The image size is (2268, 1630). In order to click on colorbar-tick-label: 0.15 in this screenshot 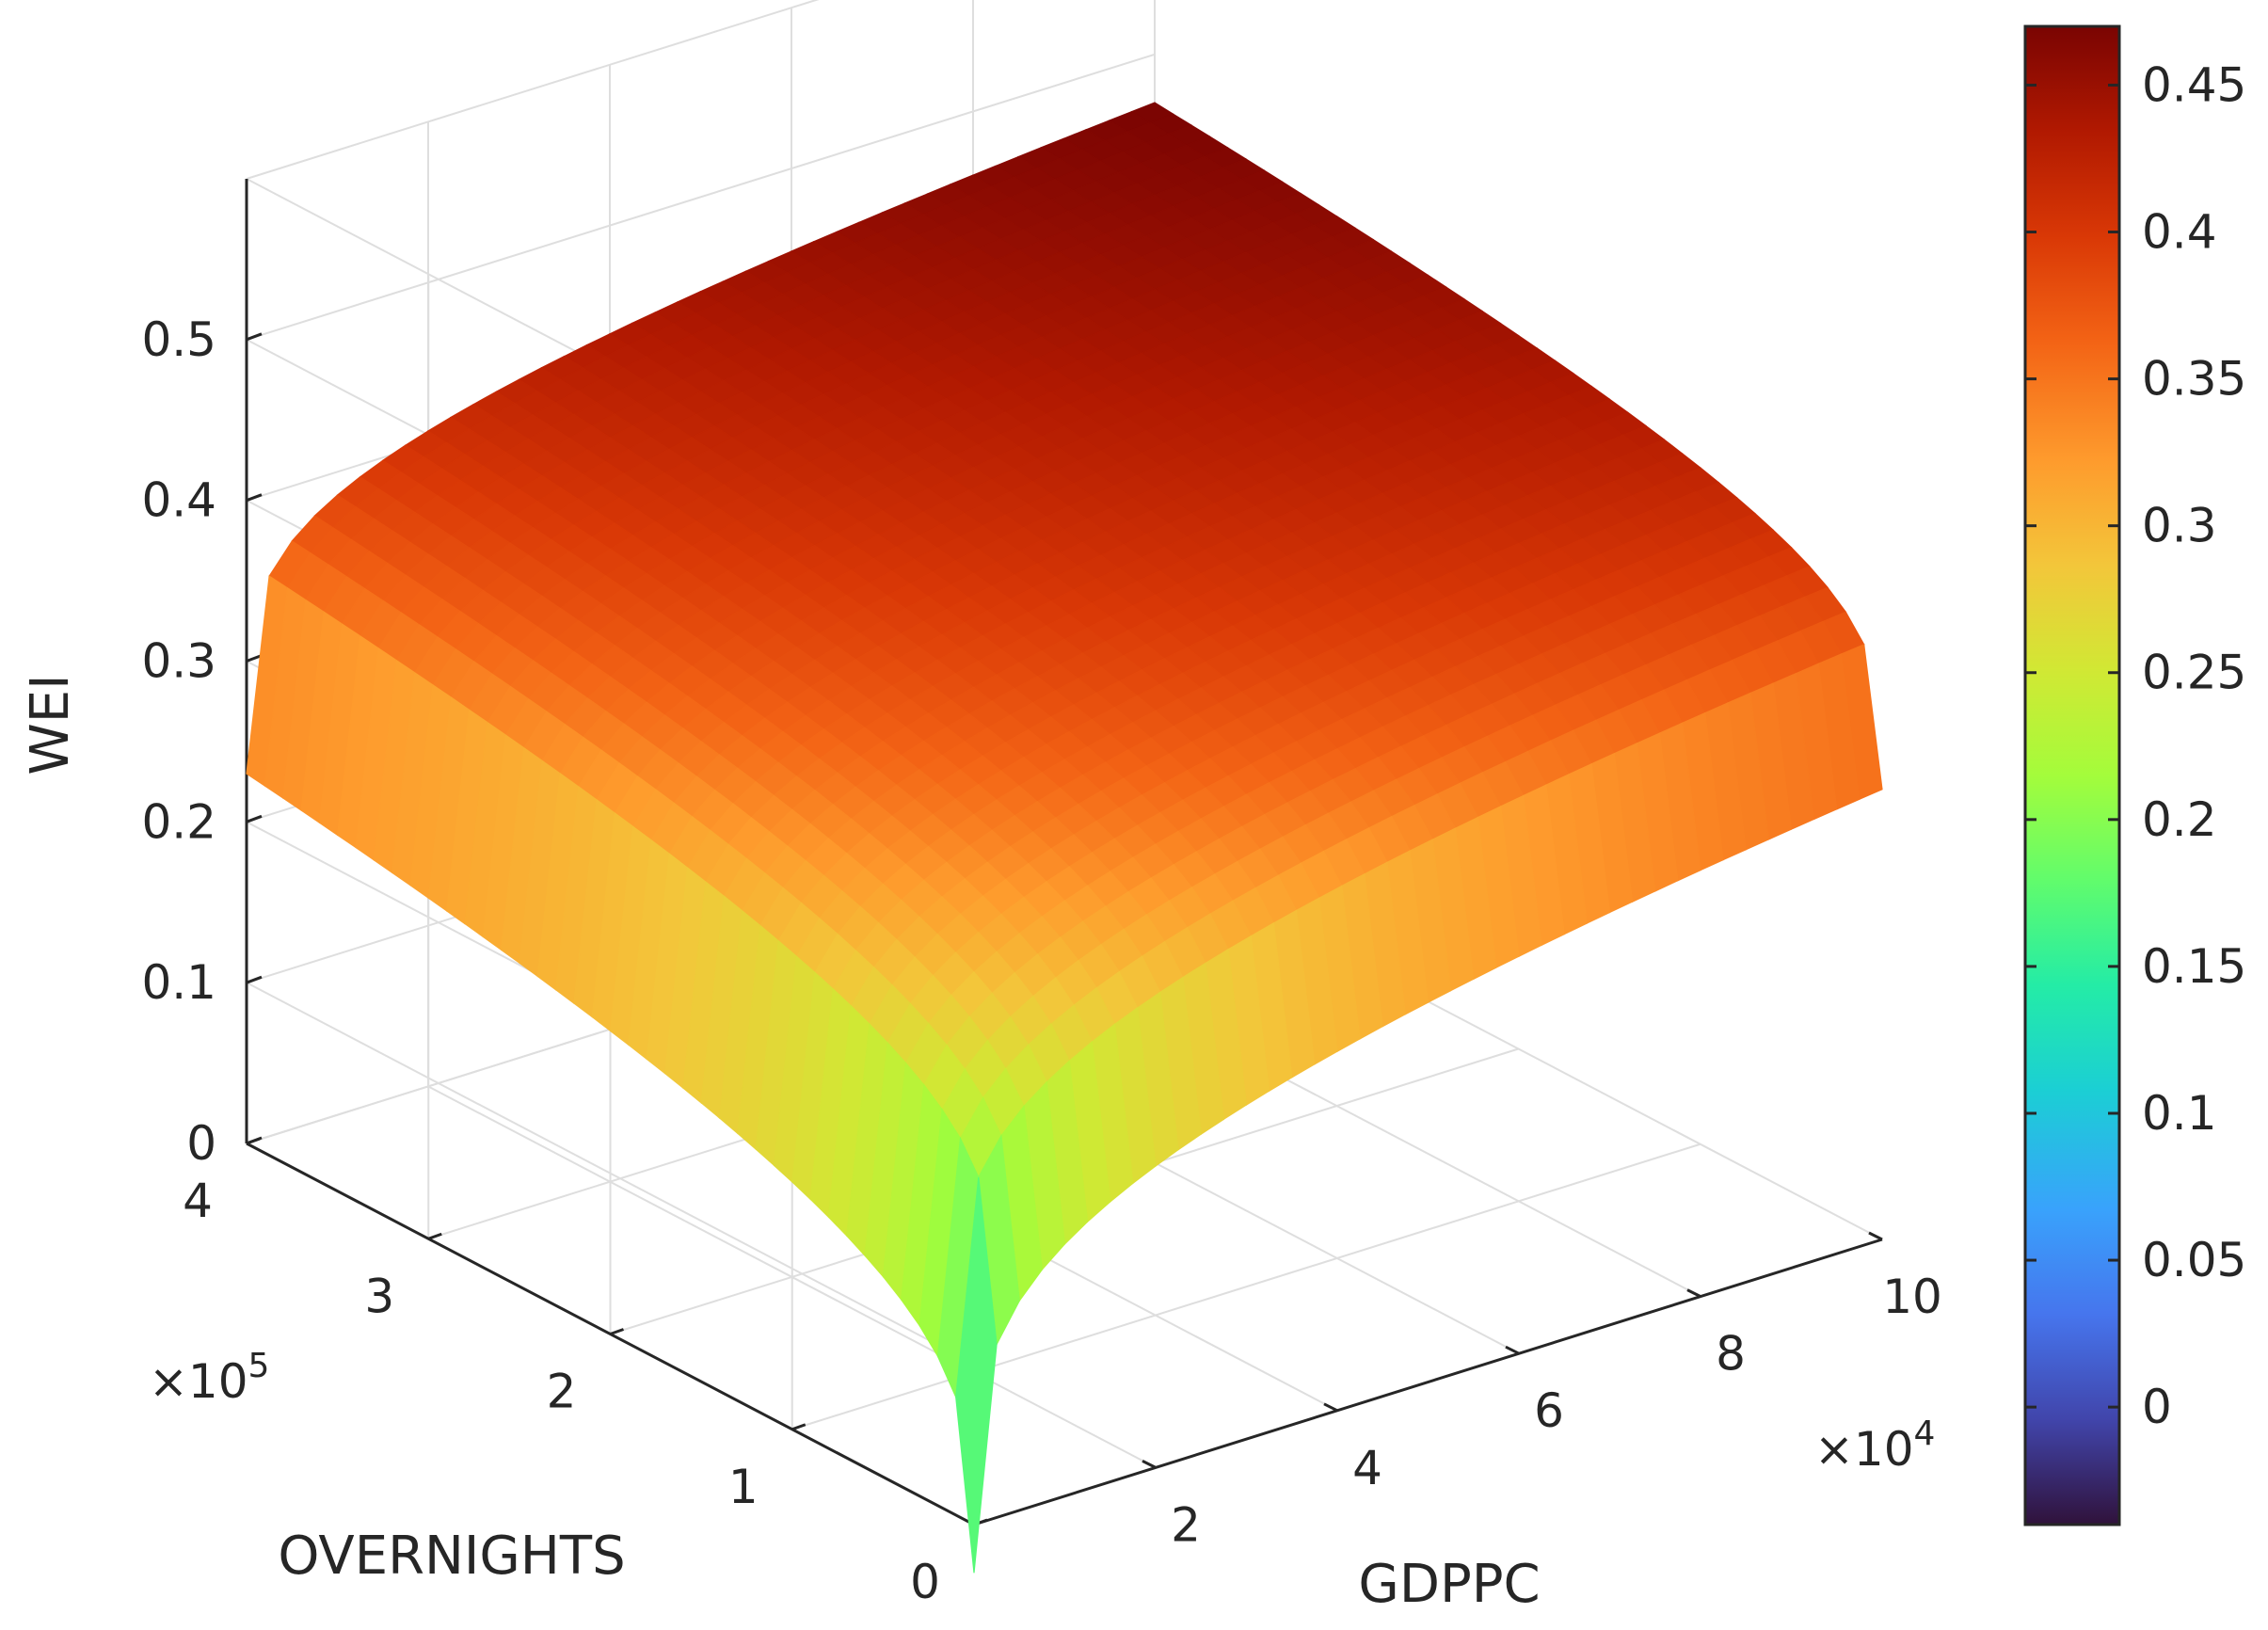, I will do `click(2194, 966)`.